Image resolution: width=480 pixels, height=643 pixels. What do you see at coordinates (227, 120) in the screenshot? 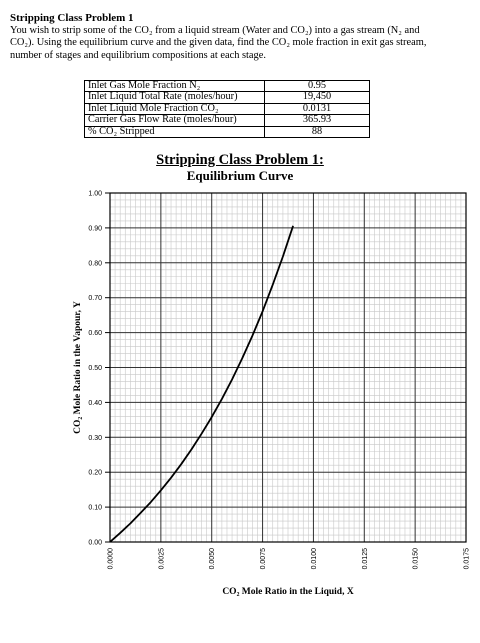
I see `parameter-row: Carrier Gas Flow Rate (moles/hour) 365.93` at bounding box center [227, 120].